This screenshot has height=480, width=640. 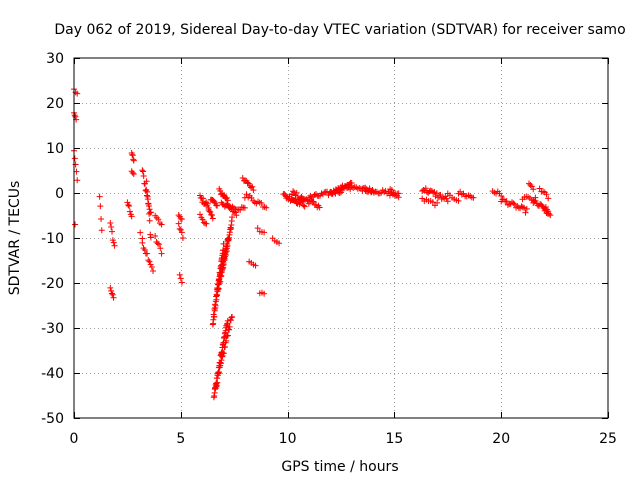 I want to click on y-tick-label: -30, so click(x=52, y=329).